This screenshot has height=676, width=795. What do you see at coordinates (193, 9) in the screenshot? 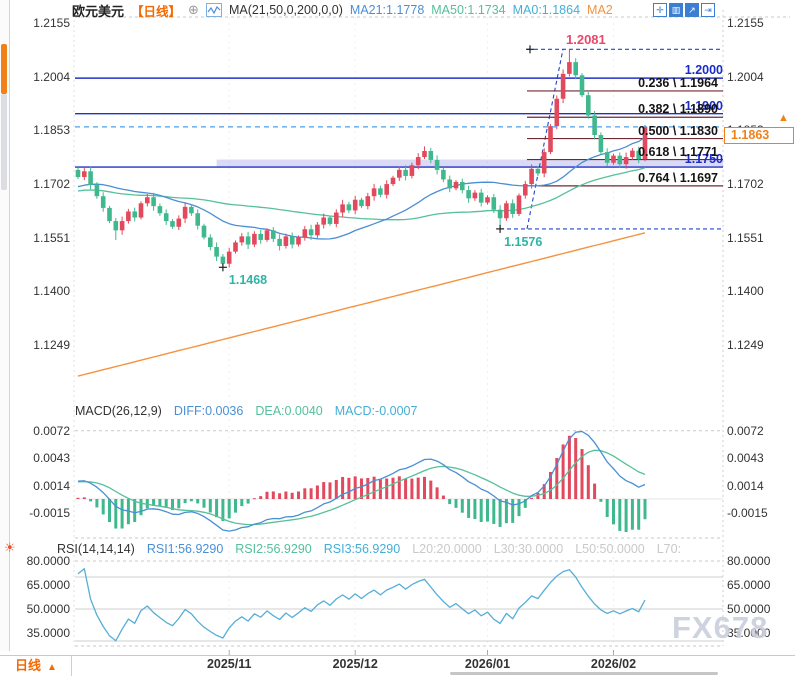
I see `add-compare-icon: ⊕` at bounding box center [193, 9].